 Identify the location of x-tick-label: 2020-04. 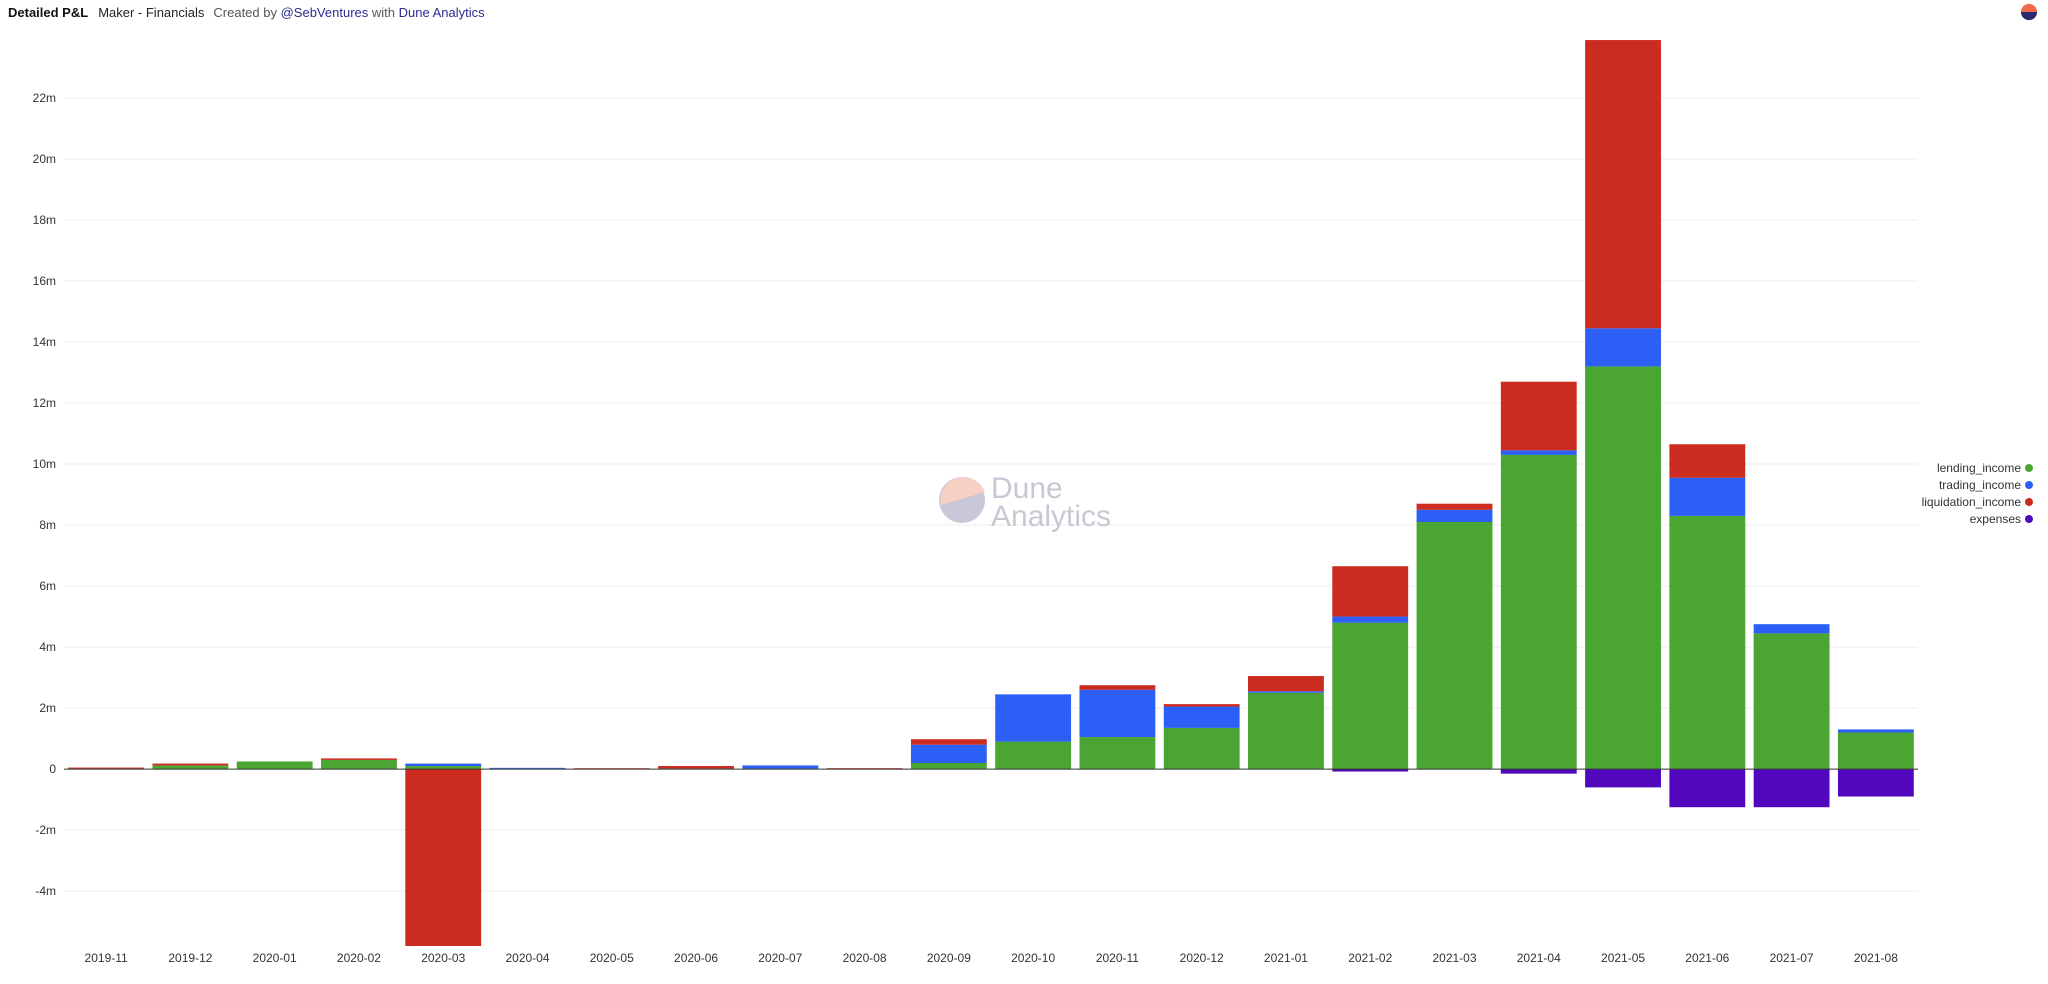
(527, 958).